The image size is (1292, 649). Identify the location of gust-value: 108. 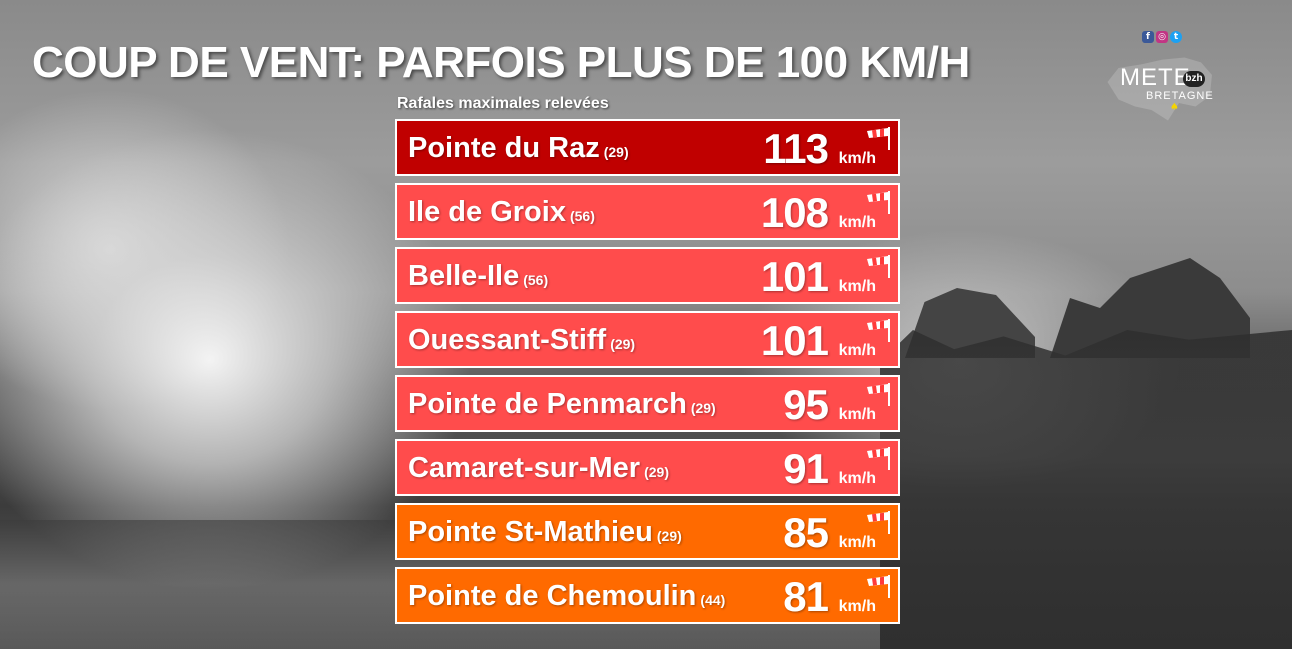
(794, 212).